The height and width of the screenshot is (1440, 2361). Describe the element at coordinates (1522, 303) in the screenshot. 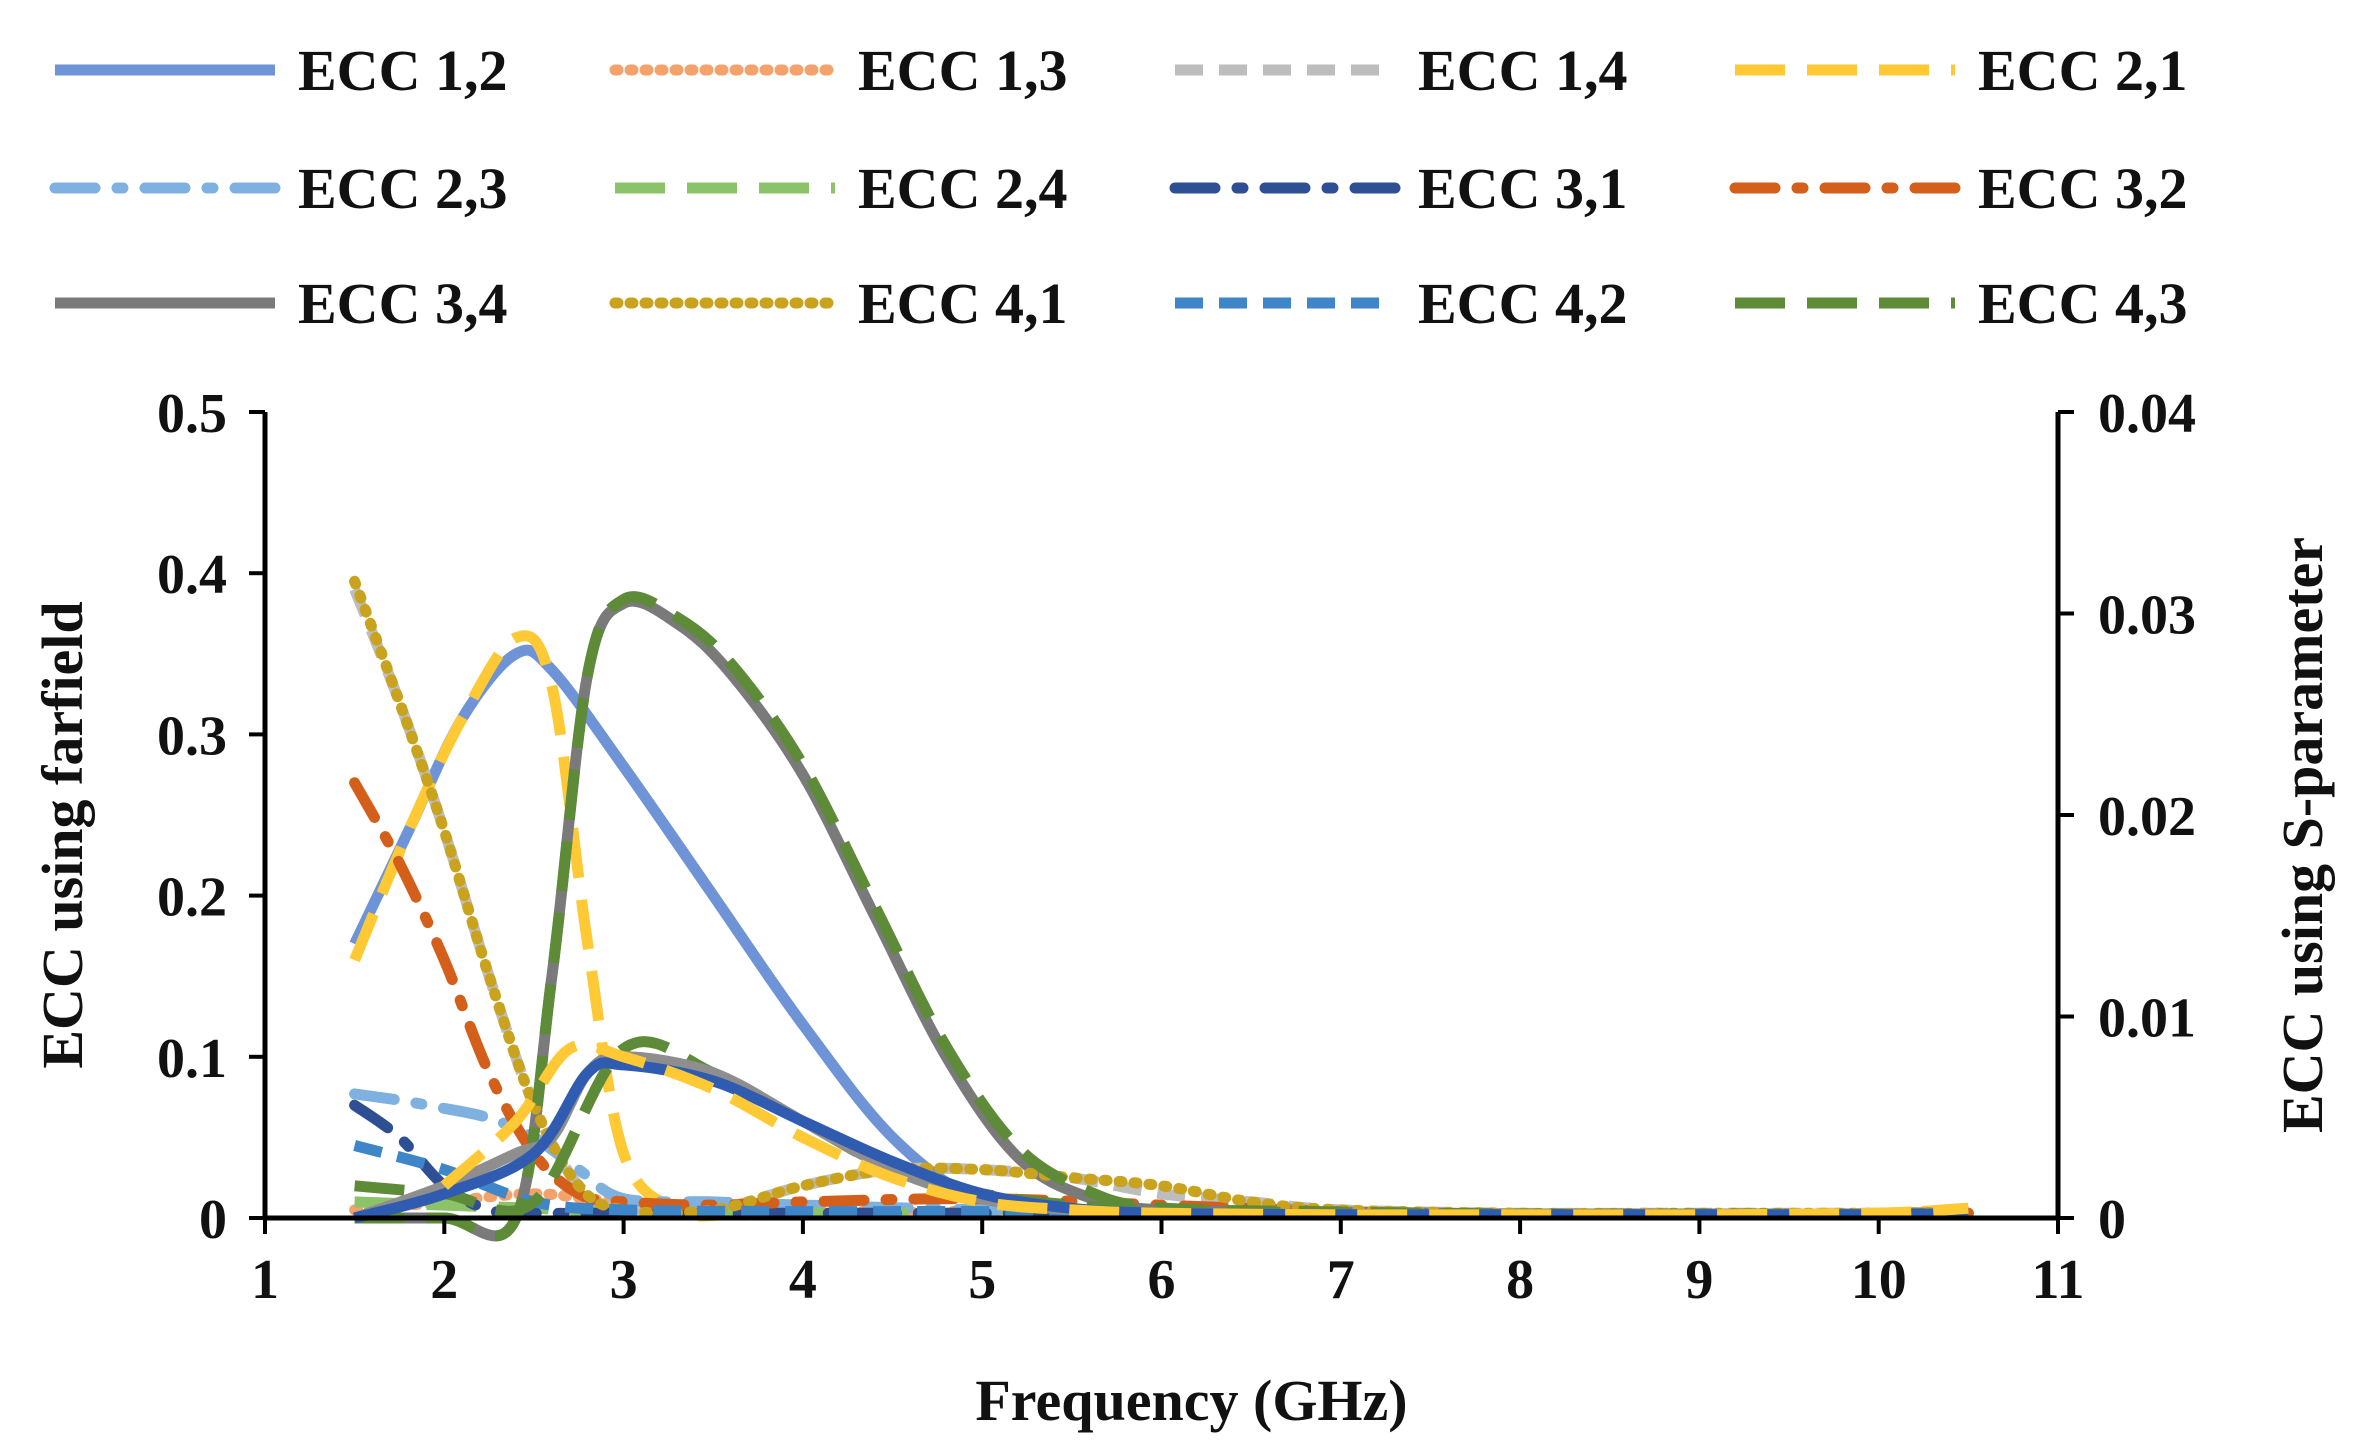

I see `legend-label: ECC 4,2` at that location.